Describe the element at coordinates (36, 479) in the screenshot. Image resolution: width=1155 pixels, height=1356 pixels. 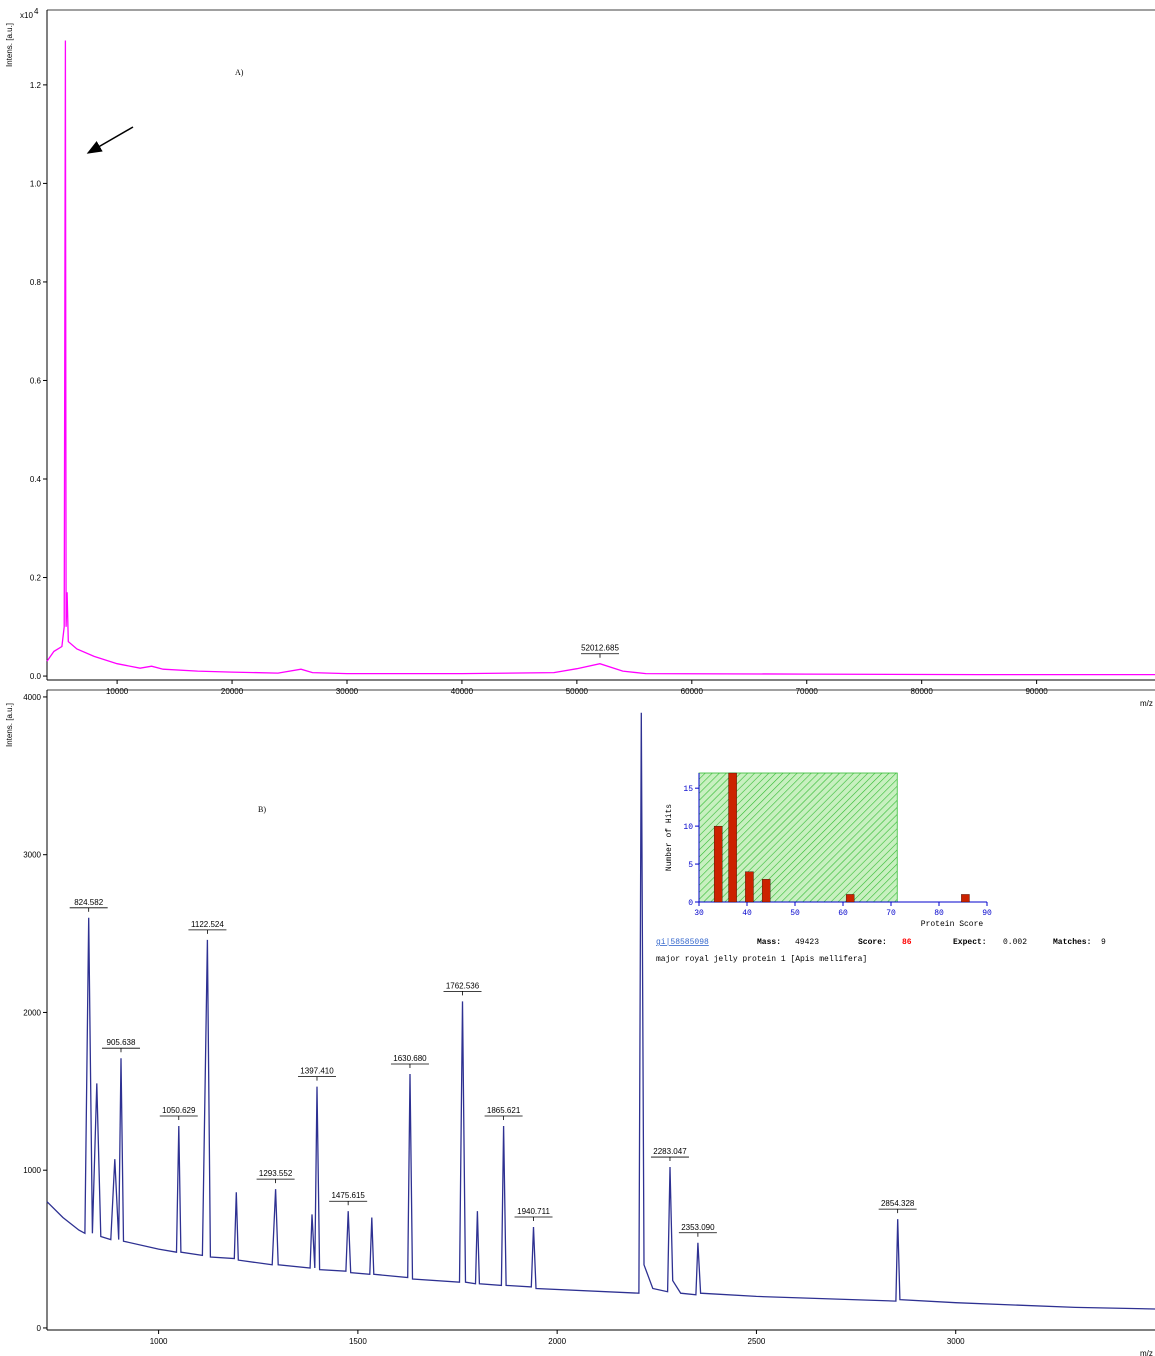
I see `y-tick-label: 0.4` at that location.